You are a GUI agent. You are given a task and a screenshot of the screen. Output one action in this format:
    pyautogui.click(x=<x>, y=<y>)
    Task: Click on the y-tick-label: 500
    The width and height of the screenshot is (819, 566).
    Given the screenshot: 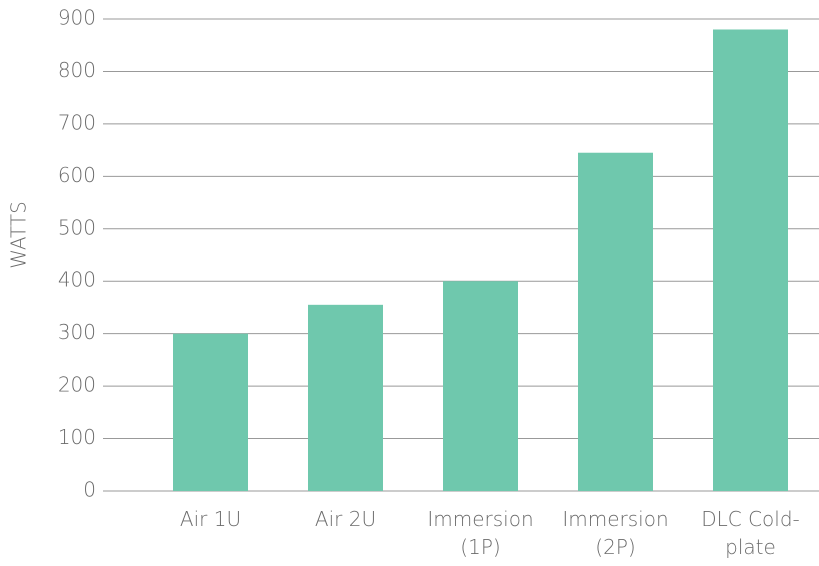 What is the action you would take?
    pyautogui.click(x=77, y=227)
    